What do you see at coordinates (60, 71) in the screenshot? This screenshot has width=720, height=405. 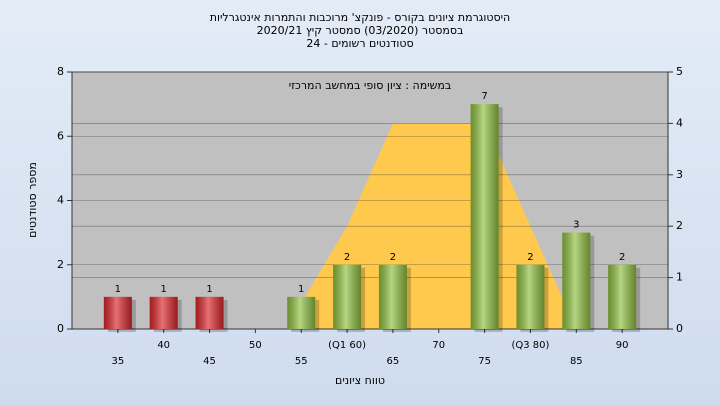 I see `y-tick-label: 8` at bounding box center [60, 71].